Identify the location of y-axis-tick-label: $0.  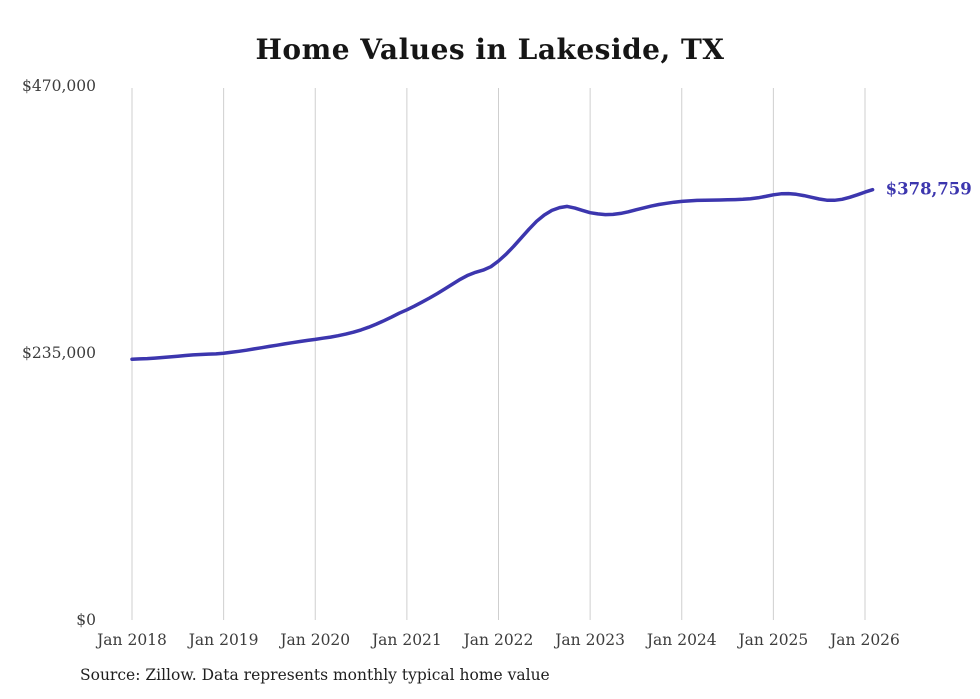
(86, 620).